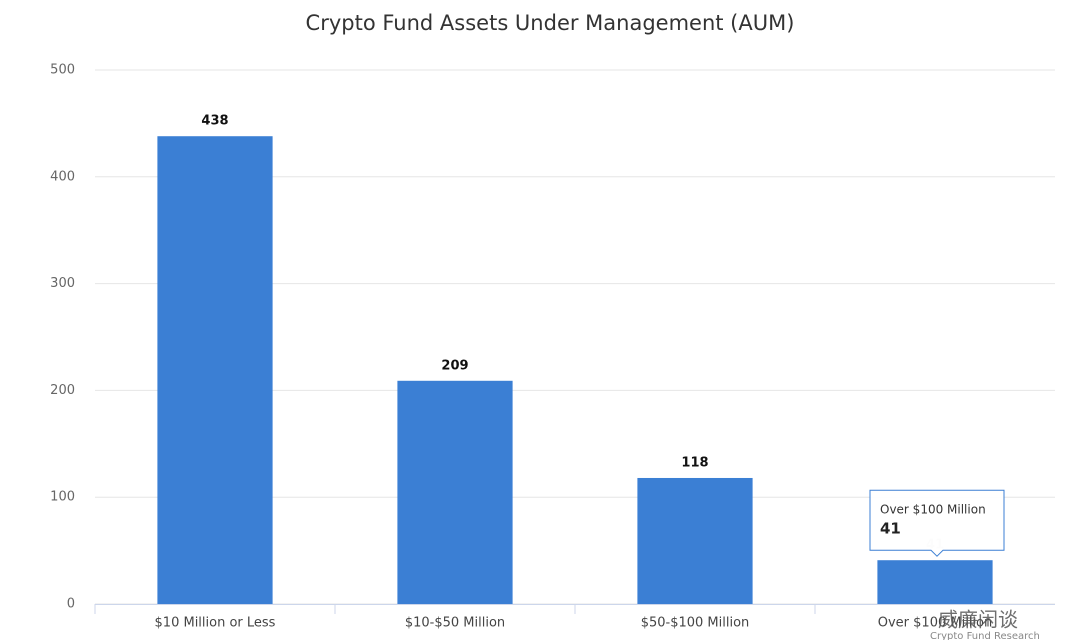 This screenshot has width=1080, height=640. What do you see at coordinates (454, 365) in the screenshot?
I see `data-label: 209` at bounding box center [454, 365].